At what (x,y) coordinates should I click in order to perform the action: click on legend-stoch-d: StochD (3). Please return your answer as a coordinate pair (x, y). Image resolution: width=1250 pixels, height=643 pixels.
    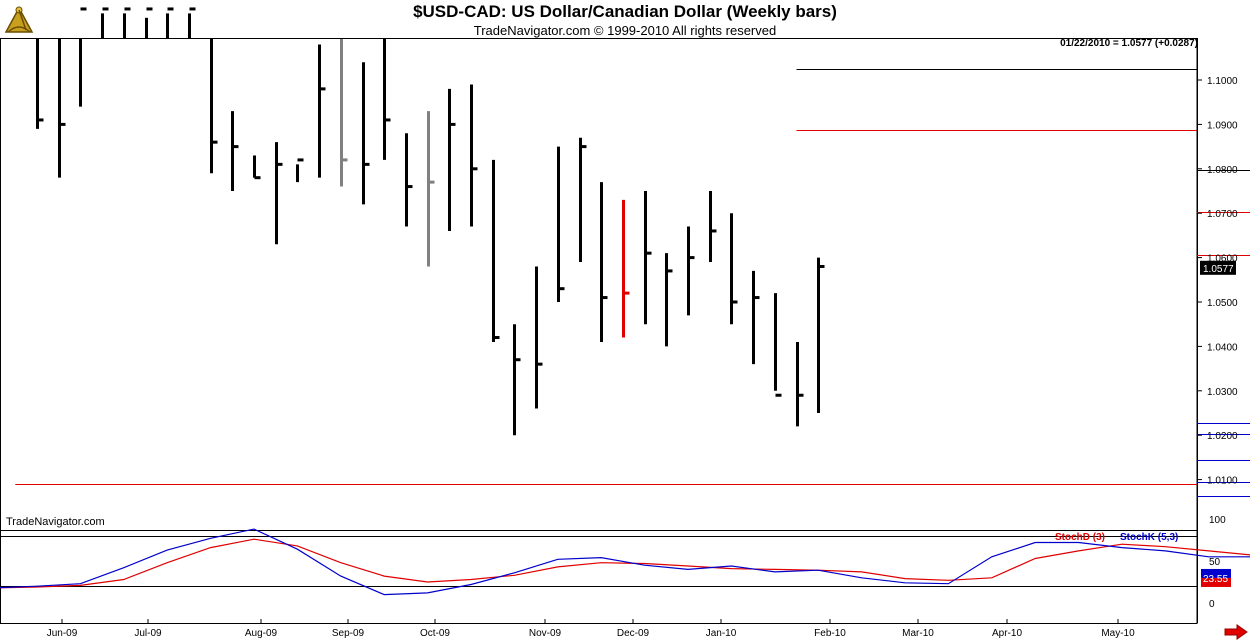
    Looking at the image, I should click on (1080, 537).